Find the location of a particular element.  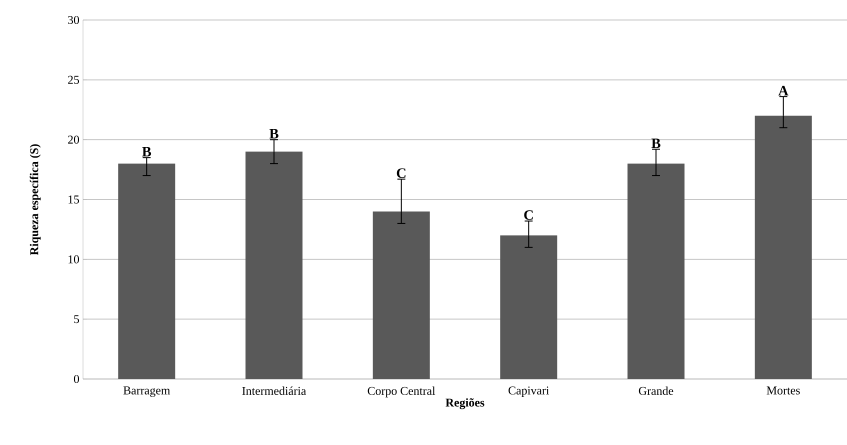

y-tick-label: 15 is located at coordinates (74, 199).